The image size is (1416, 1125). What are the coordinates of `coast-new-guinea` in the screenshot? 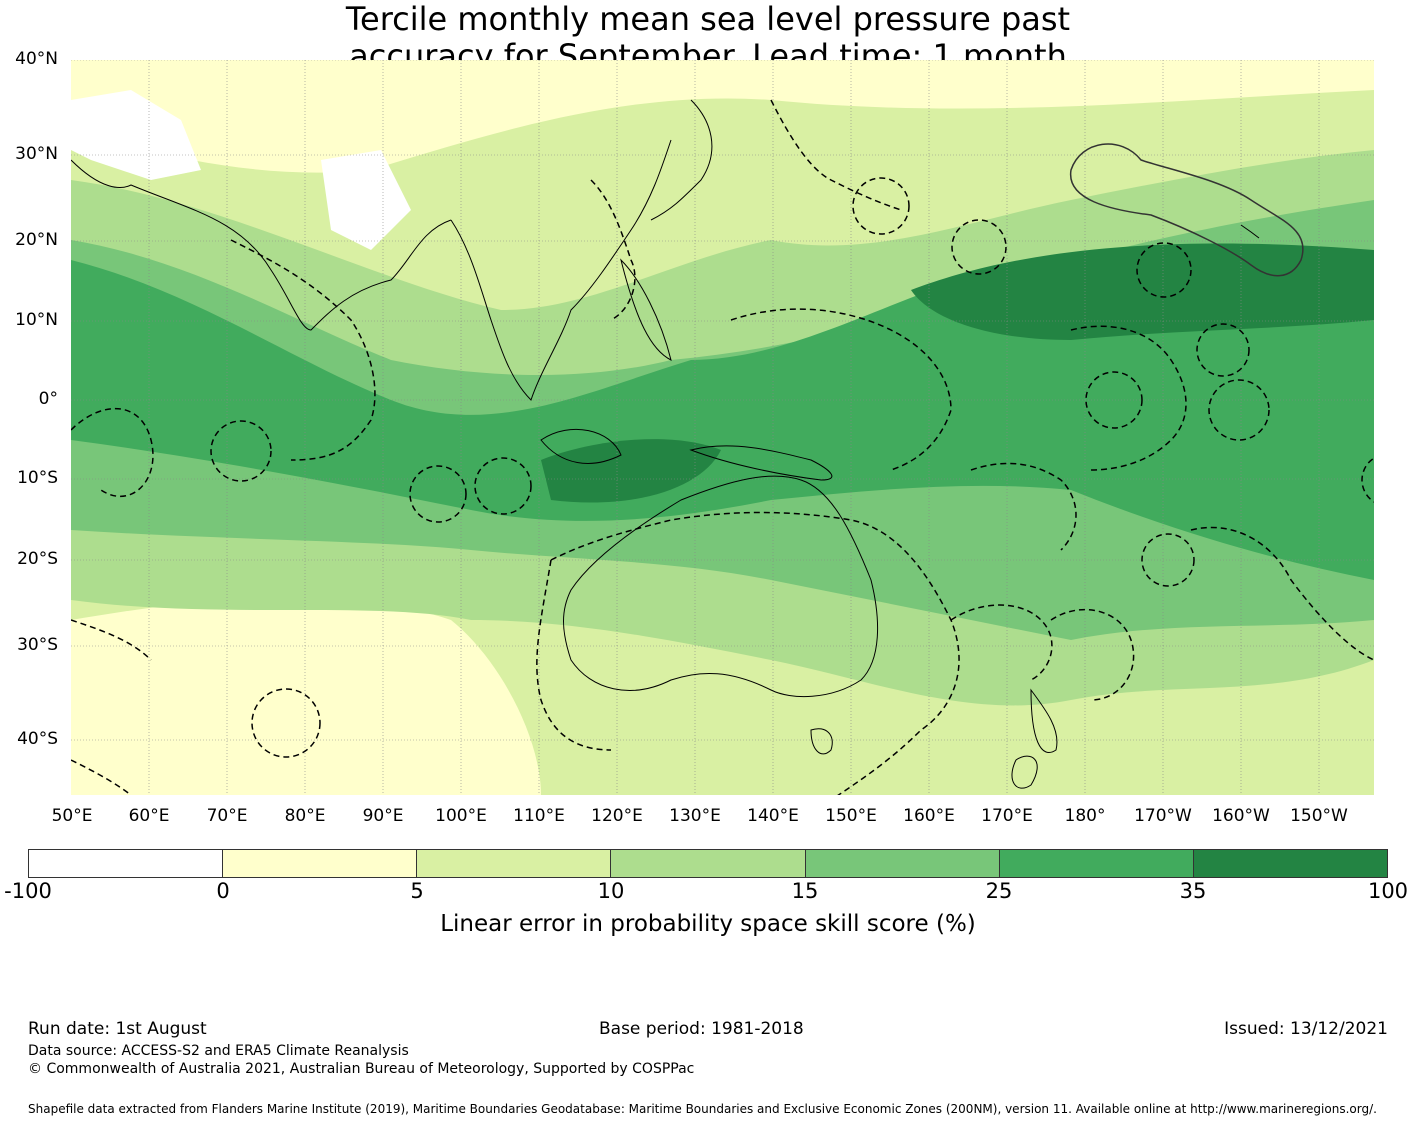 It's located at (761, 463).